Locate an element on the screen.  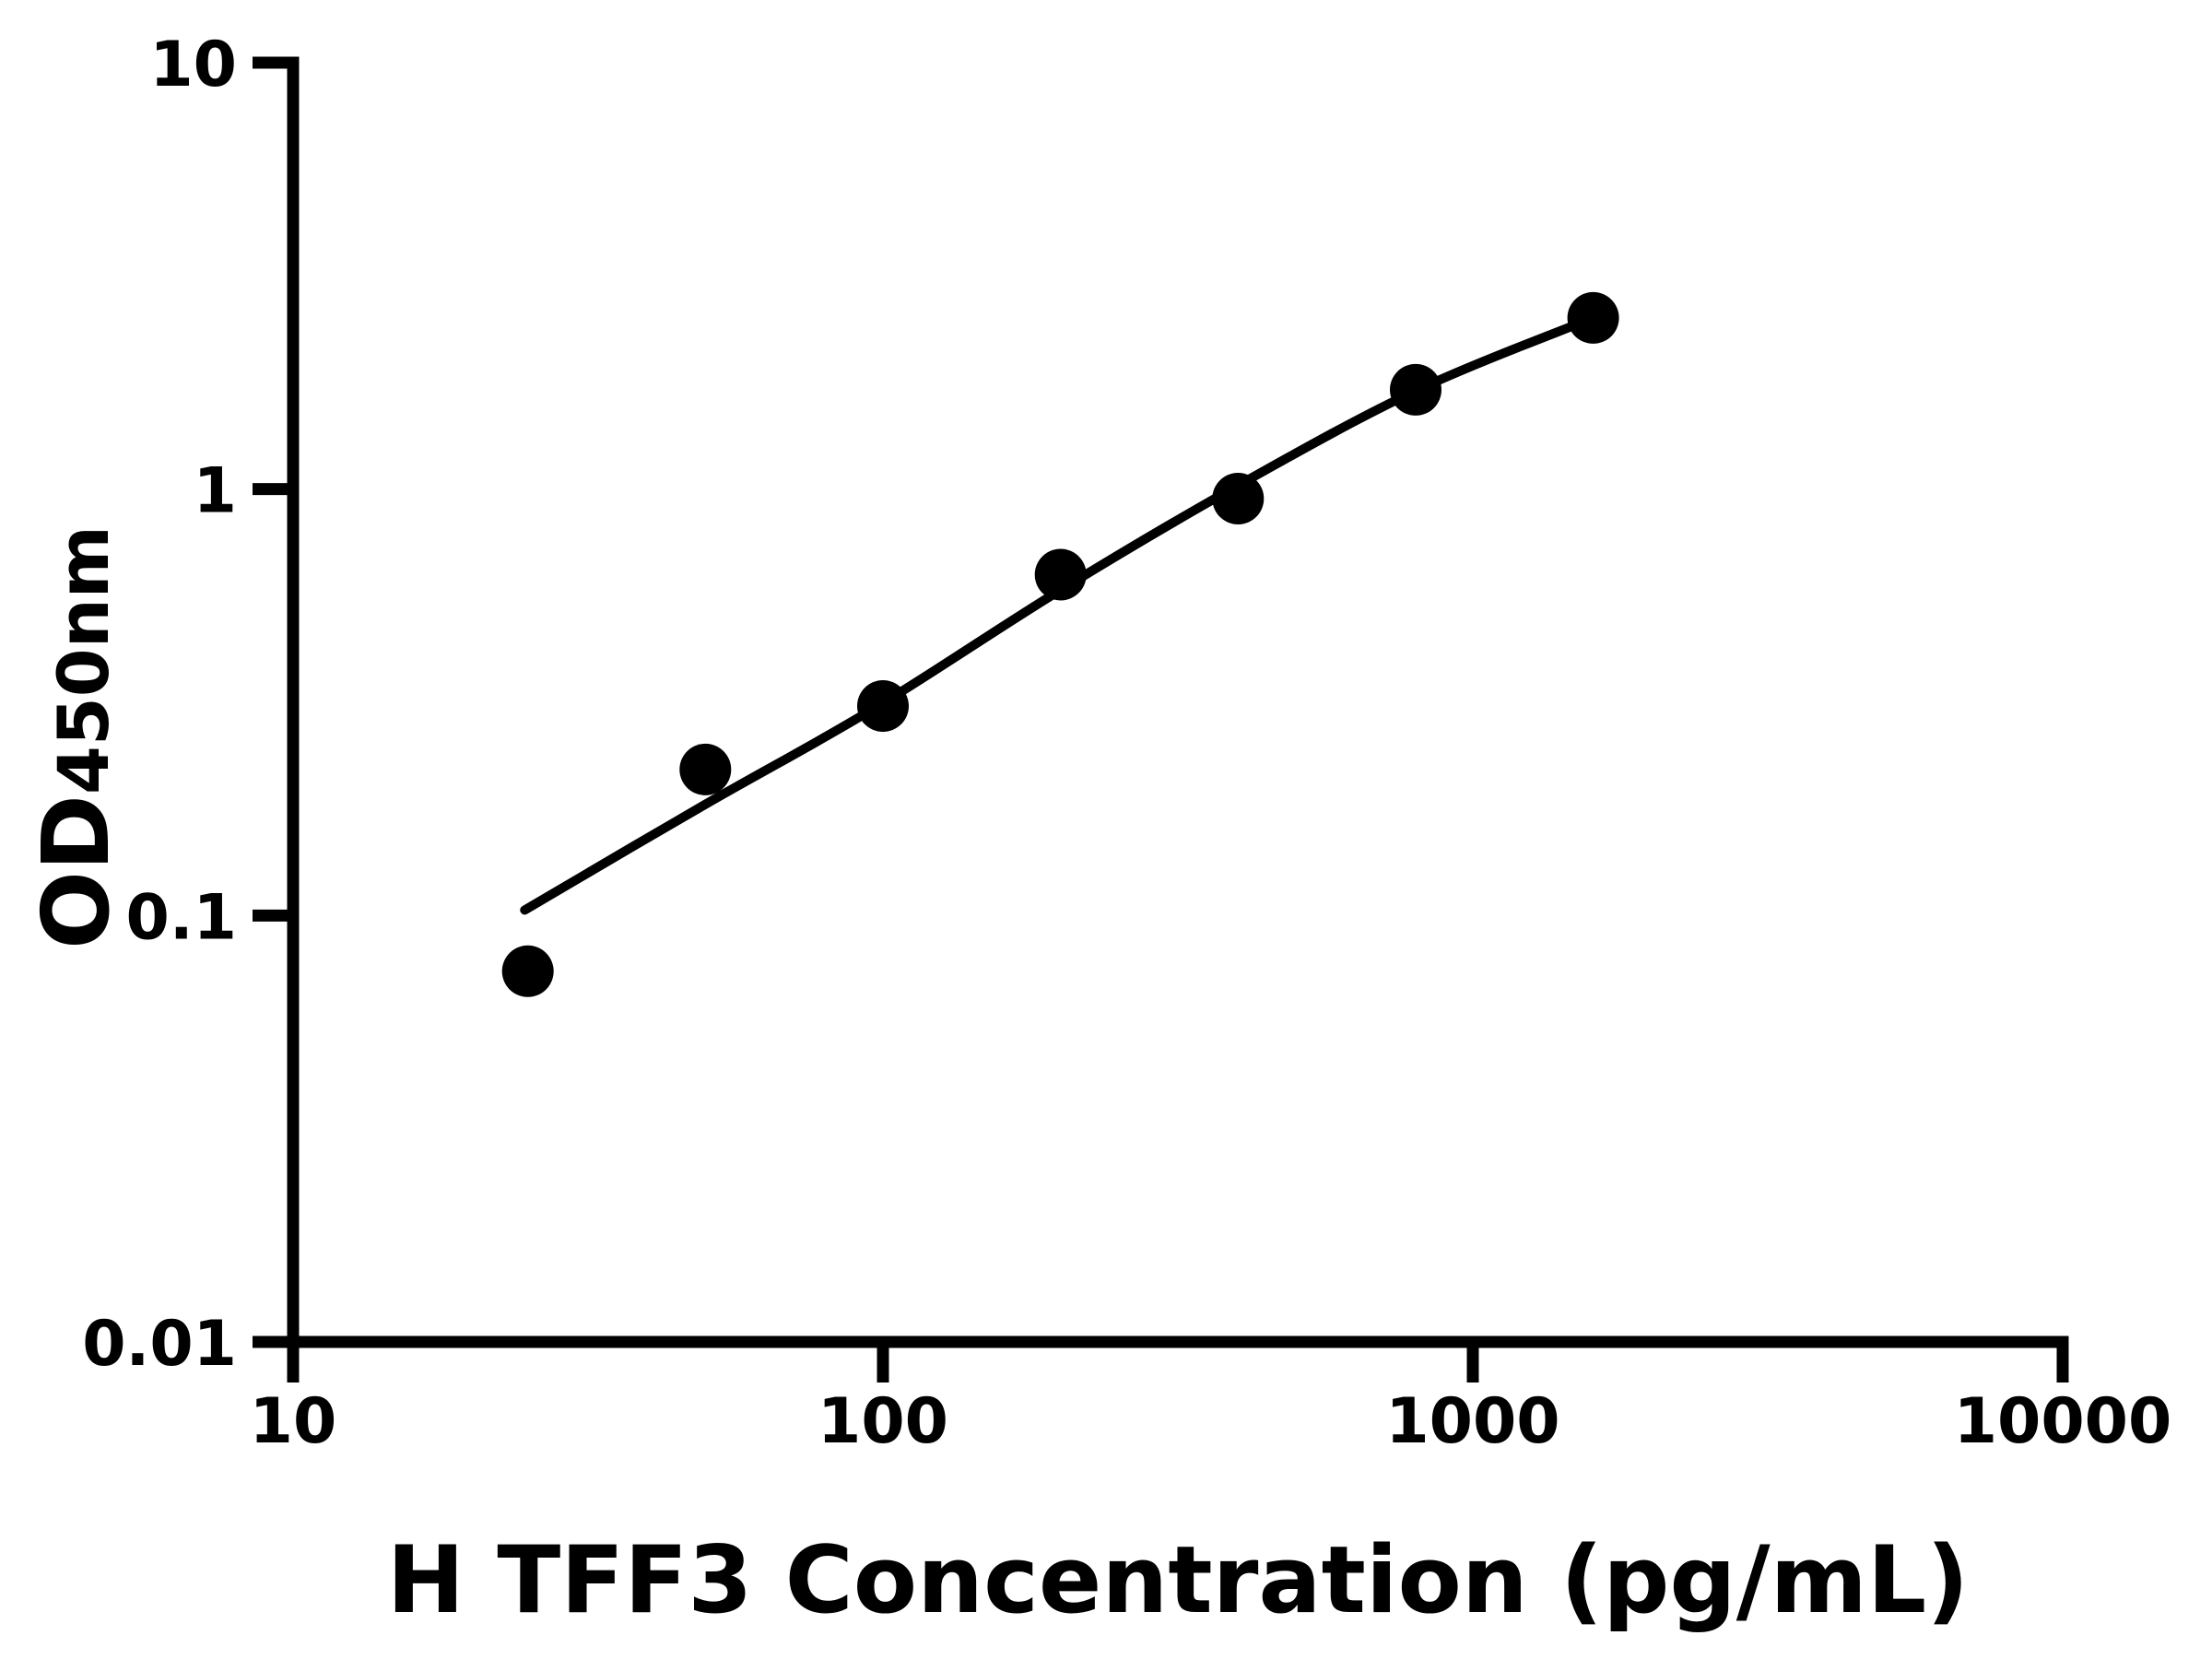
y-axis-title-subscript: 450nm is located at coordinates (83, 659).